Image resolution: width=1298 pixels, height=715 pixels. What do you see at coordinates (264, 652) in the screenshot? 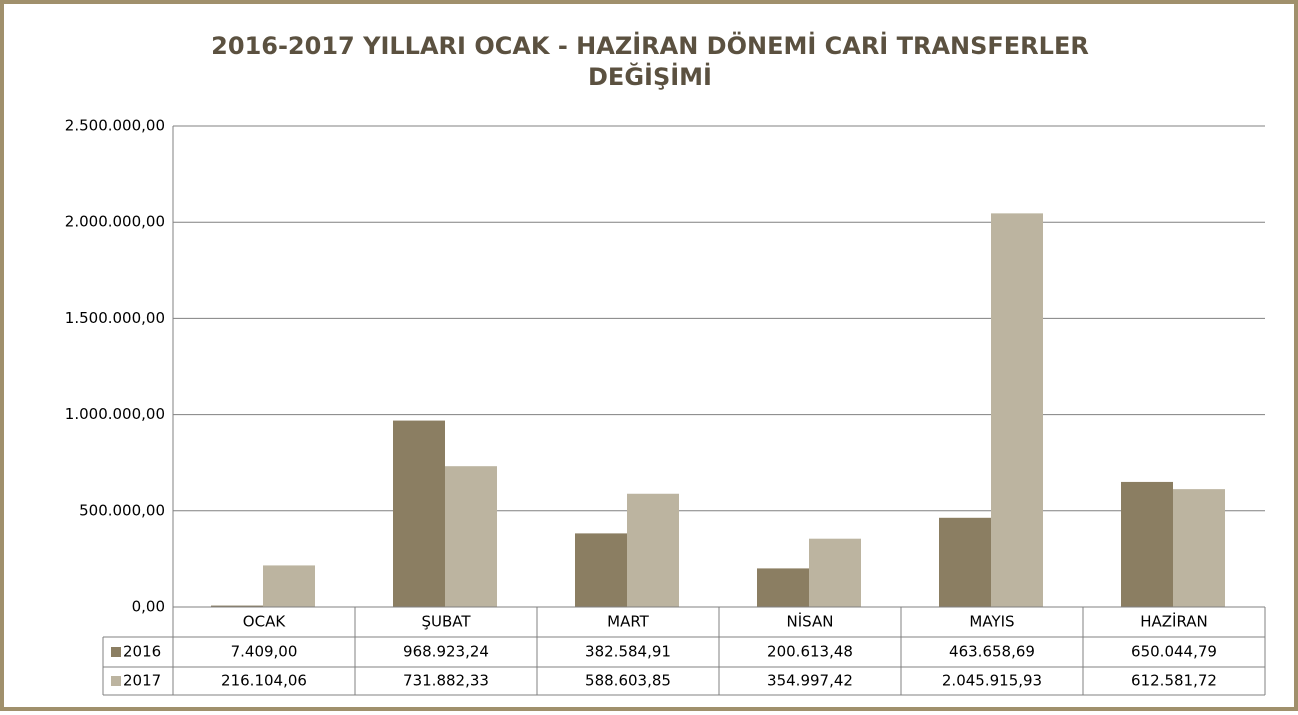
I see `table-value: 7.409,00` at bounding box center [264, 652].